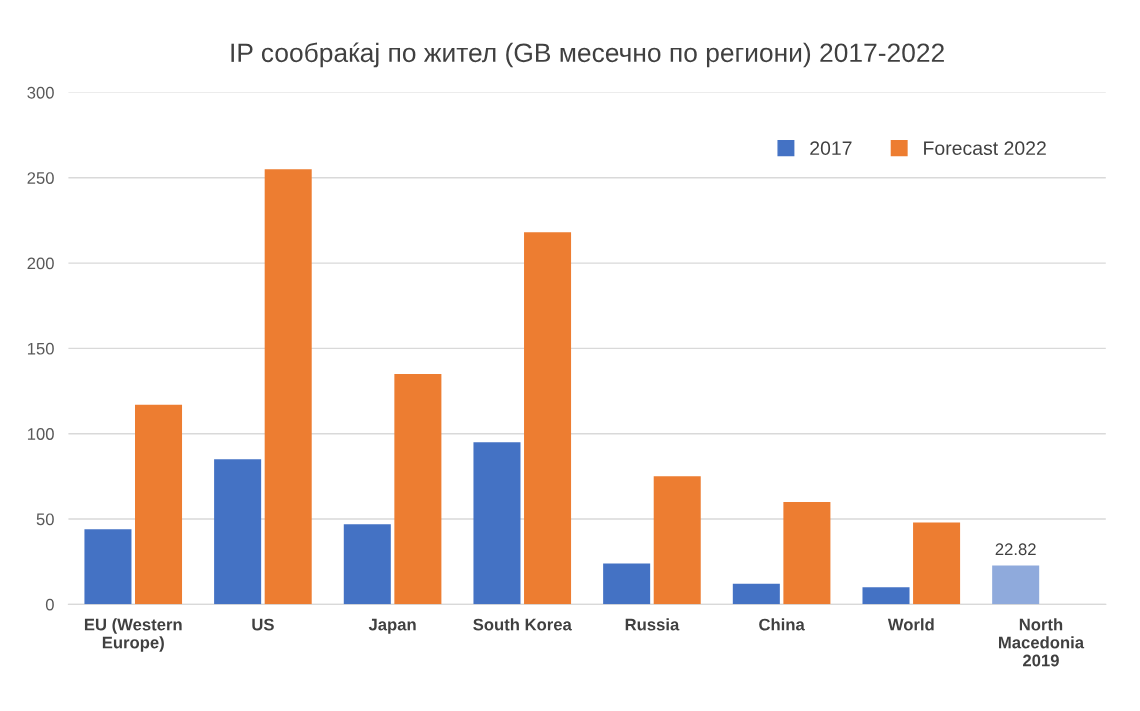 The width and height of the screenshot is (1140, 711). What do you see at coordinates (133, 635) in the screenshot?
I see `x-tick-label: EU (Western Europe)` at bounding box center [133, 635].